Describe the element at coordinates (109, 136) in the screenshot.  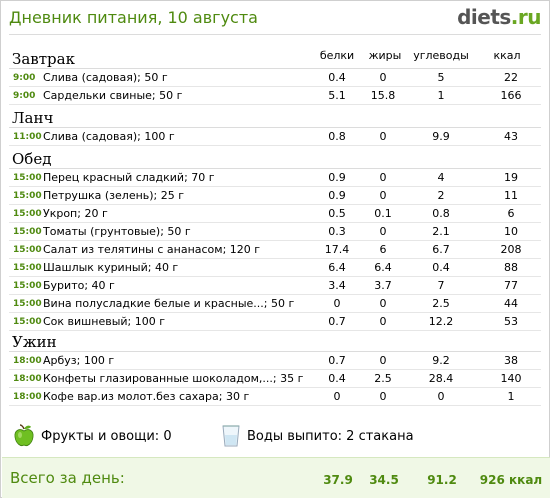
I see `food-name: Слива (садовая); 100 г` at that location.